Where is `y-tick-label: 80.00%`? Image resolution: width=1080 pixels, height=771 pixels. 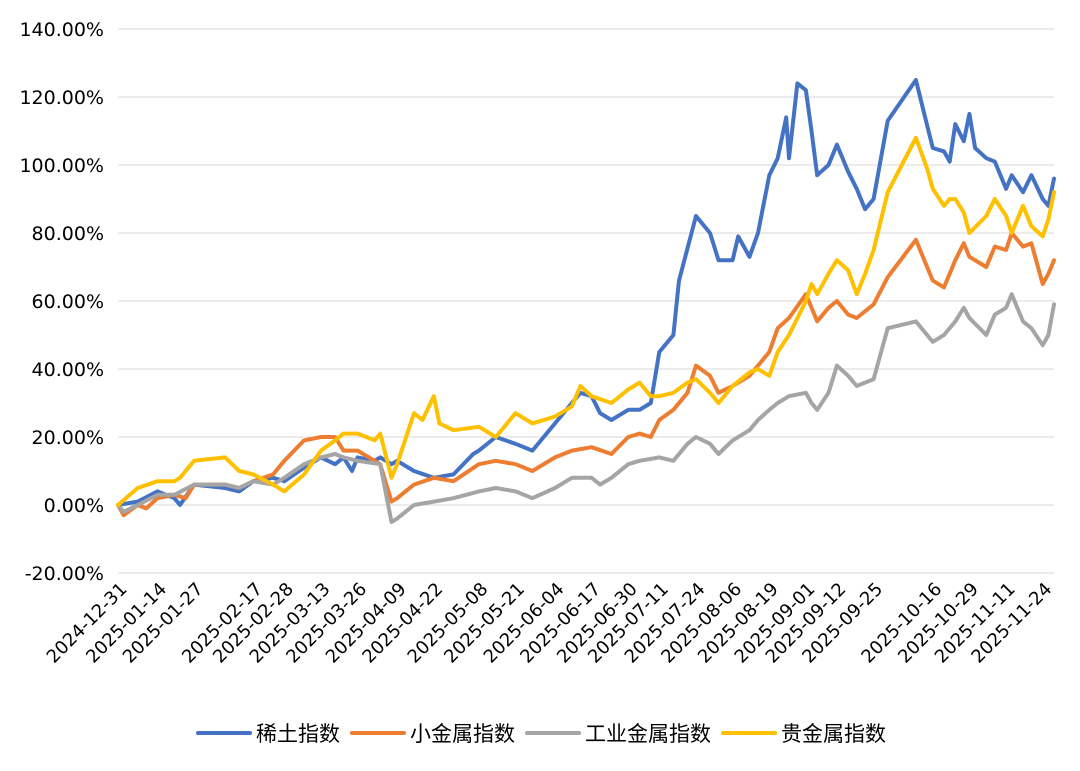
y-tick-label: 80.00% is located at coordinates (68, 234).